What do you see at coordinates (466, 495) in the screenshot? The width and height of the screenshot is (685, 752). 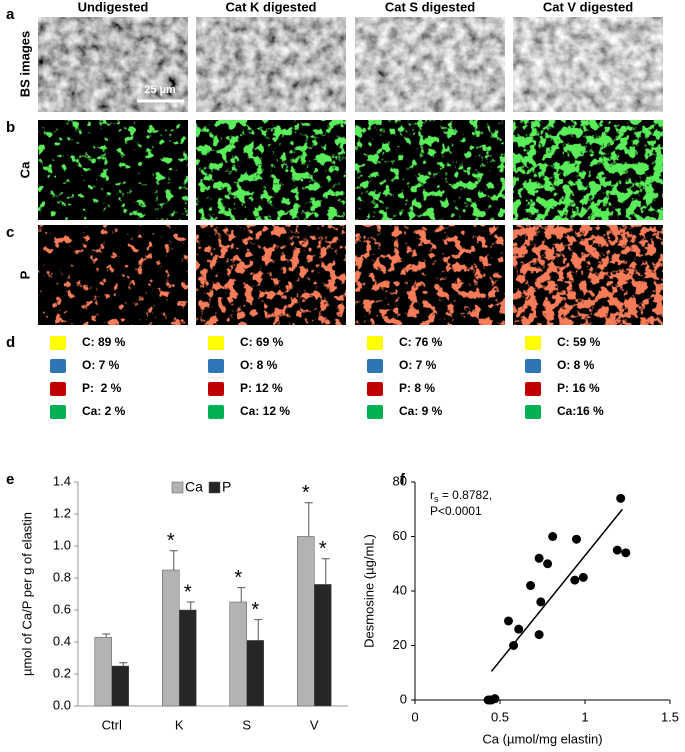 I see `stat-value: = 0.8782,` at bounding box center [466, 495].